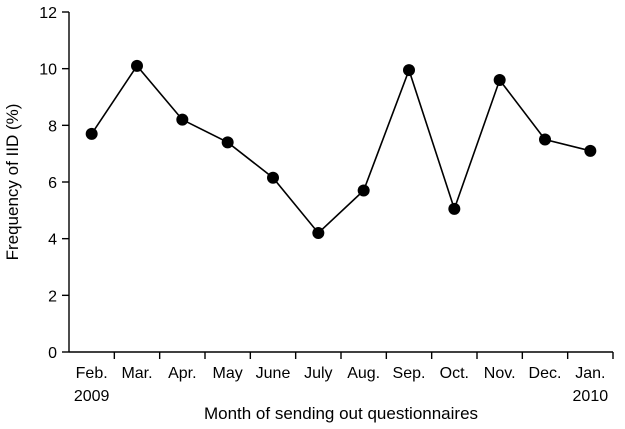 The width and height of the screenshot is (625, 429). What do you see at coordinates (12, 182) in the screenshot?
I see `y-axis-title: Frequency of IID (%)` at bounding box center [12, 182].